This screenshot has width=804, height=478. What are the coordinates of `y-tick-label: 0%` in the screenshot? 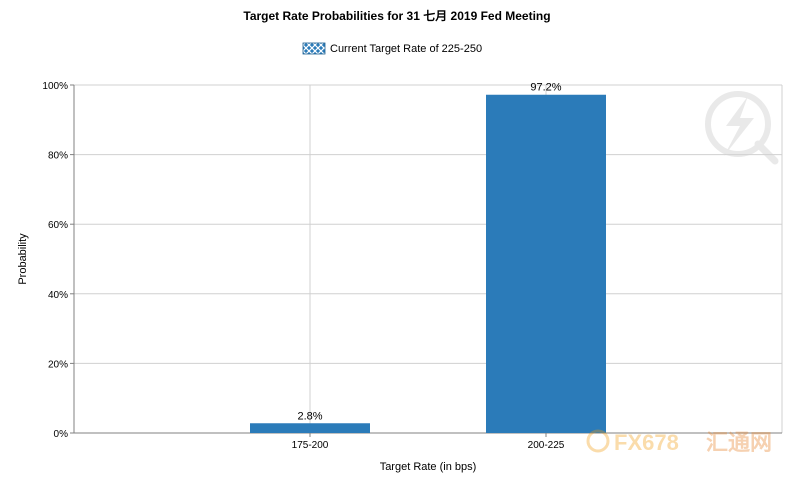 It's located at (61, 434).